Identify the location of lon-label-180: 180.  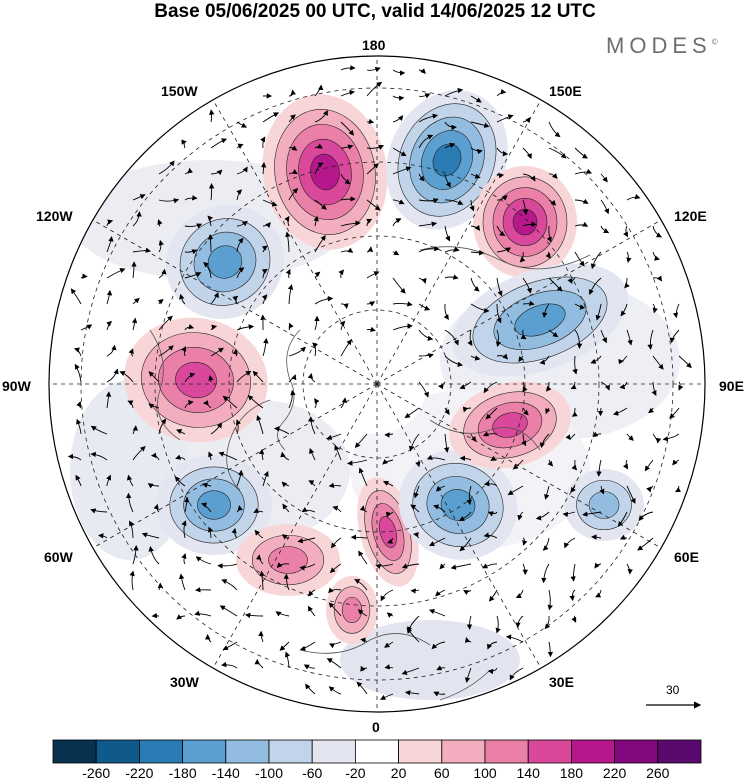
(374, 45).